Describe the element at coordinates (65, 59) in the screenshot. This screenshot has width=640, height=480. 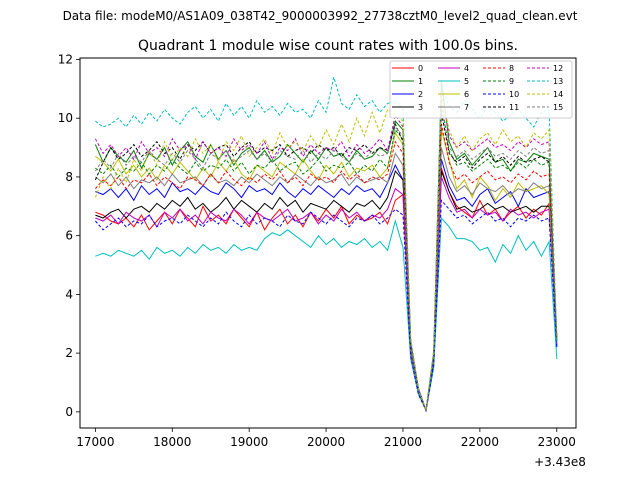
I see `y-tick-label: 12` at that location.